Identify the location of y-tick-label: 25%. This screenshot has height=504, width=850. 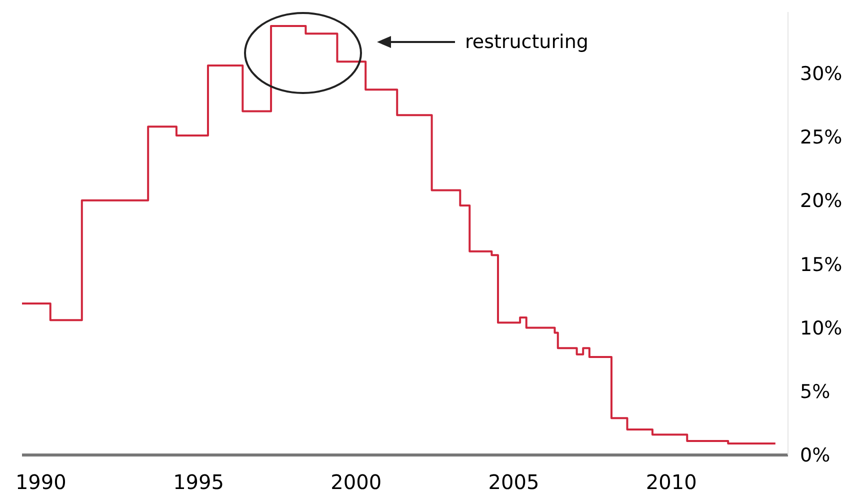
(821, 137).